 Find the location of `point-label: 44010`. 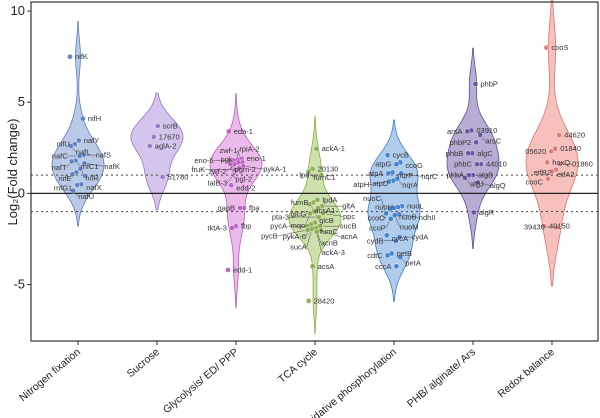

point-label: 44010 is located at coordinates (496, 164).